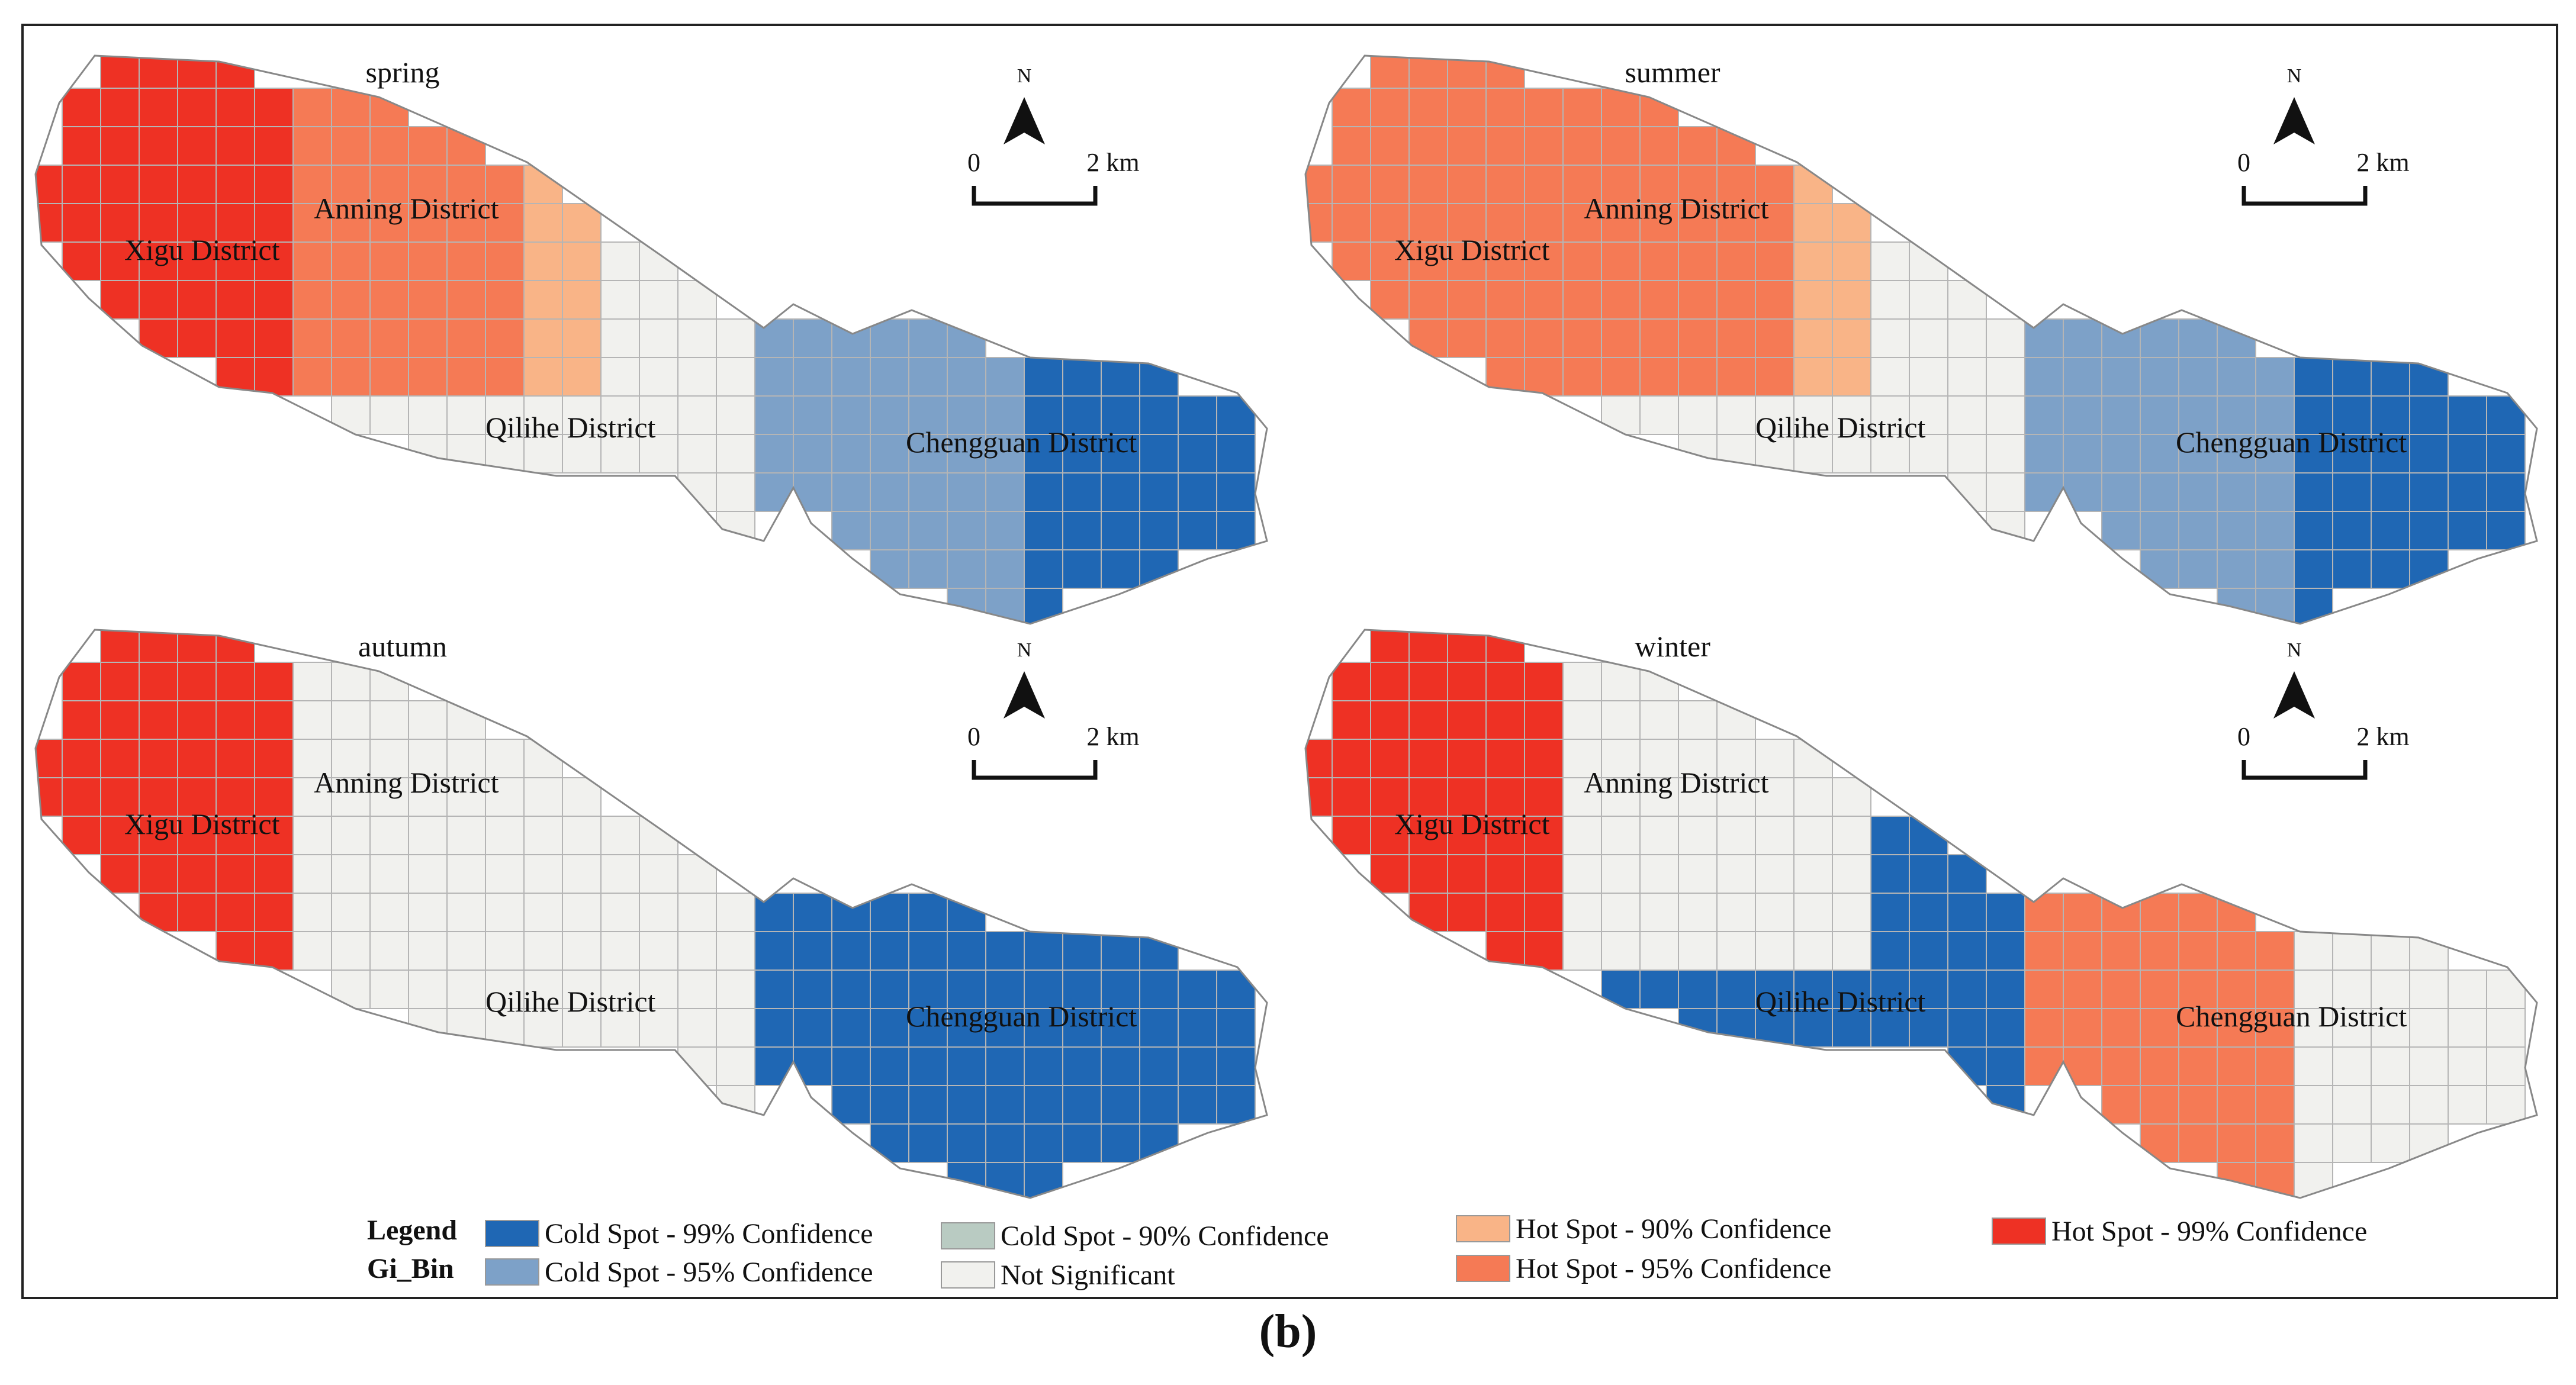  I want to click on district-label: Xigu District, so click(202, 823).